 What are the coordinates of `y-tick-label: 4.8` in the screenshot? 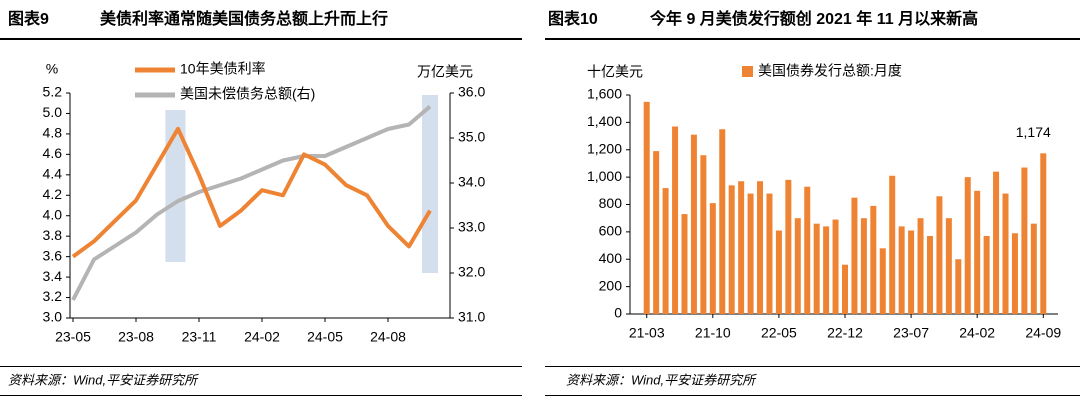 It's located at (53, 133).